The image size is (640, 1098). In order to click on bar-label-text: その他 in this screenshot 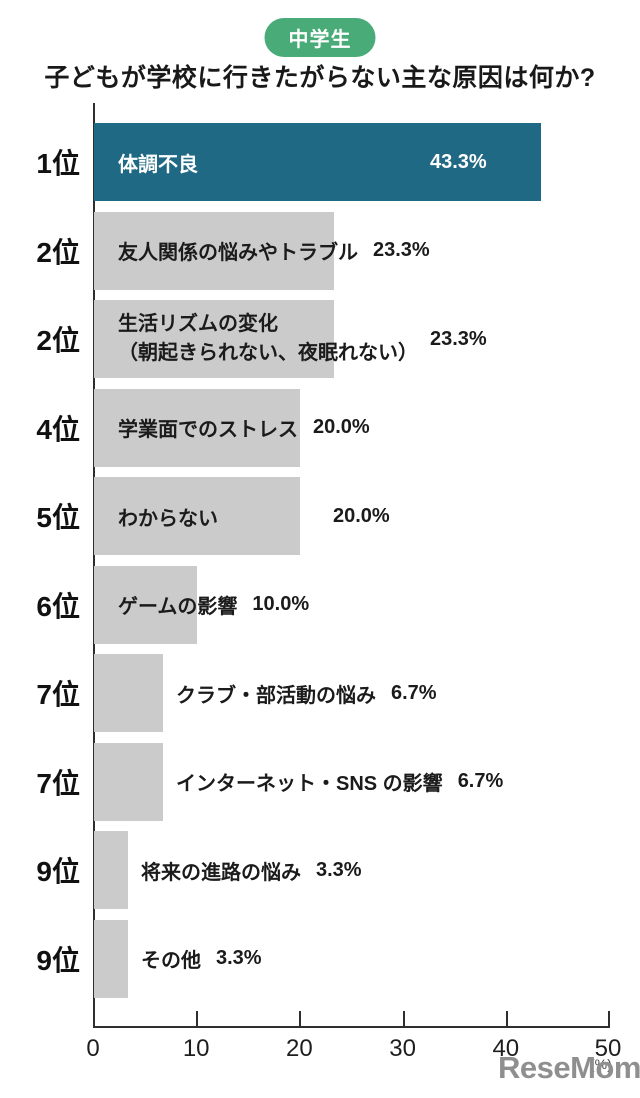, I will do `click(171, 961)`.